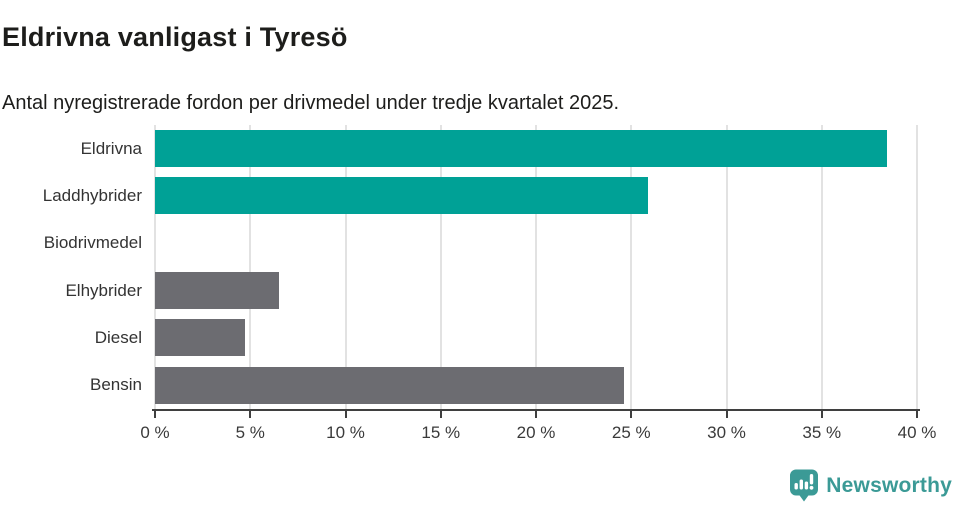  What do you see at coordinates (506, 337) in the screenshot?
I see `bar-row: Diesel` at bounding box center [506, 337].